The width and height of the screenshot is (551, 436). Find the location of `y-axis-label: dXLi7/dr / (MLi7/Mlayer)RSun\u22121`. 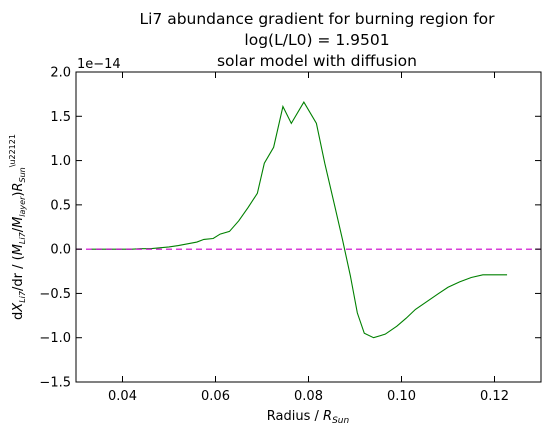

y-axis-label: dXLi7/dr / (MLi7/Mlayer)RSun\u22121 is located at coordinates (17, 227).